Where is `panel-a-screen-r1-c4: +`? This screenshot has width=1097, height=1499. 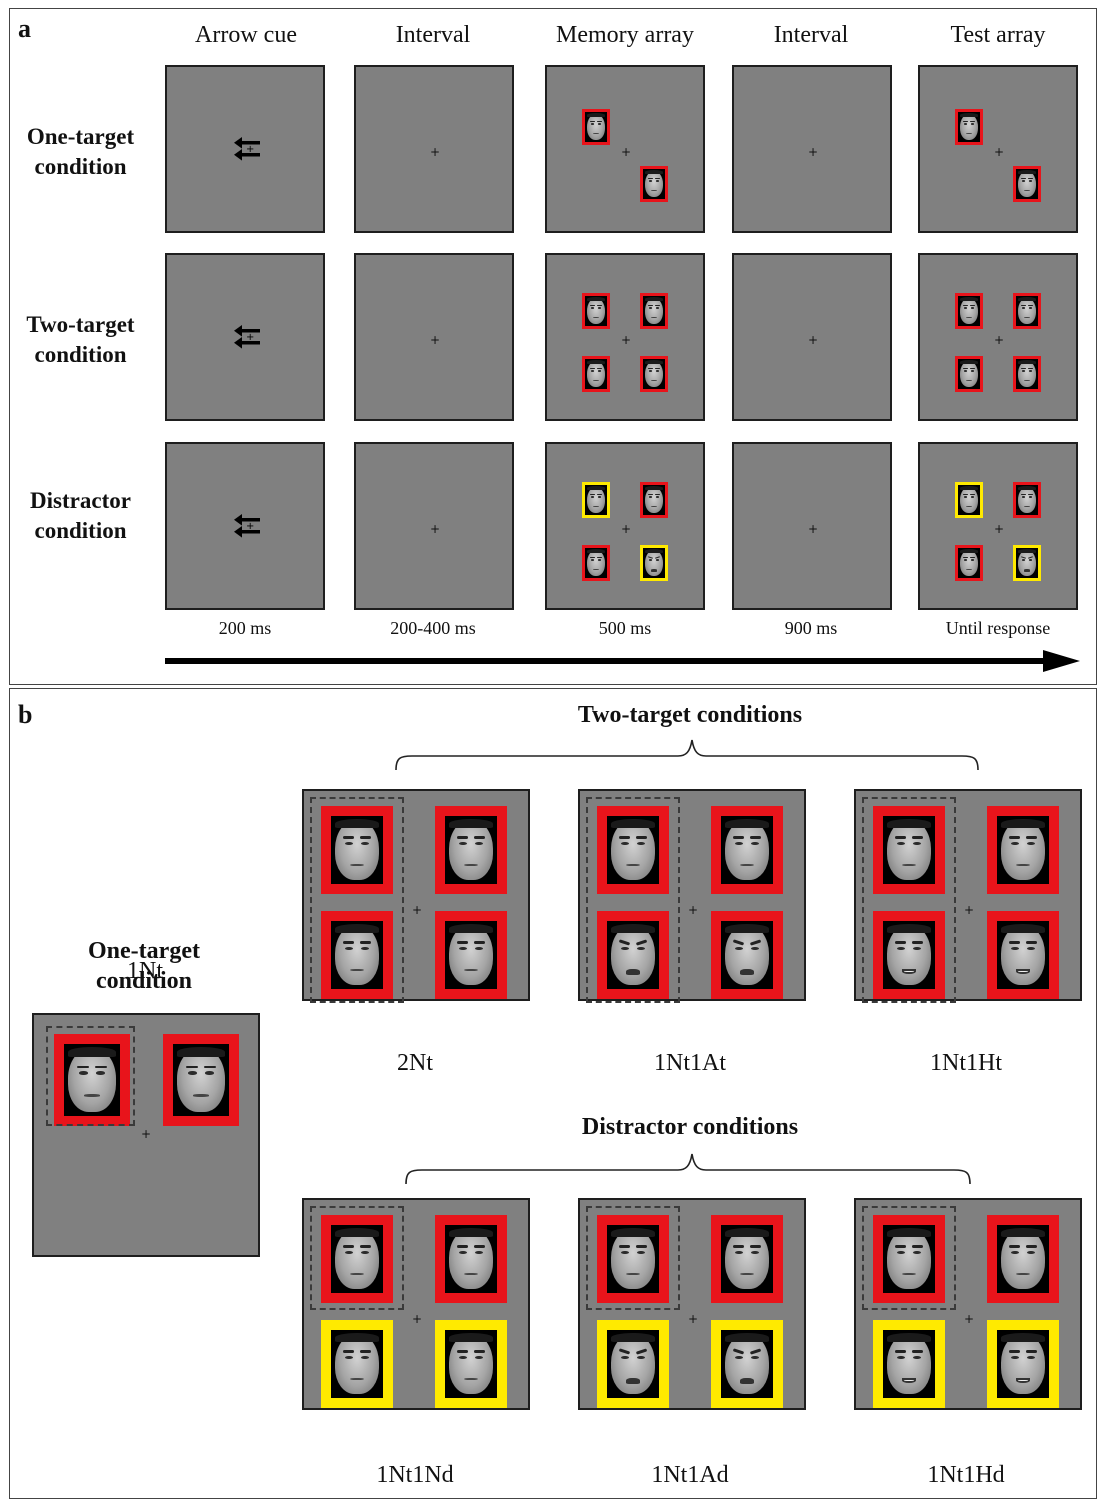
panel-a-screen-r1-c4: + is located at coordinates (812, 149).